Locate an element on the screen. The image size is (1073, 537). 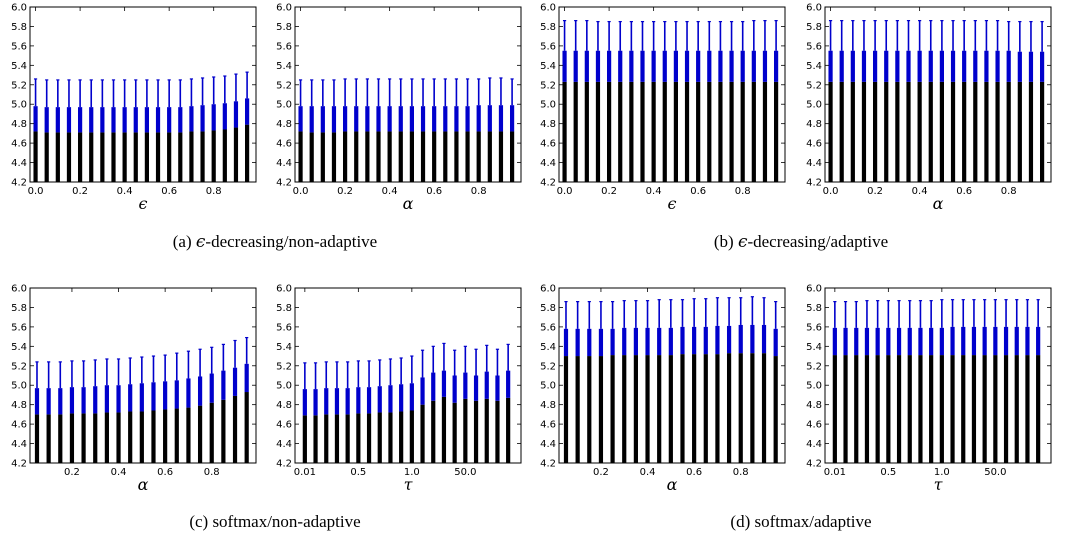
caption-b-prefix: (b) is located at coordinates (725, 241).